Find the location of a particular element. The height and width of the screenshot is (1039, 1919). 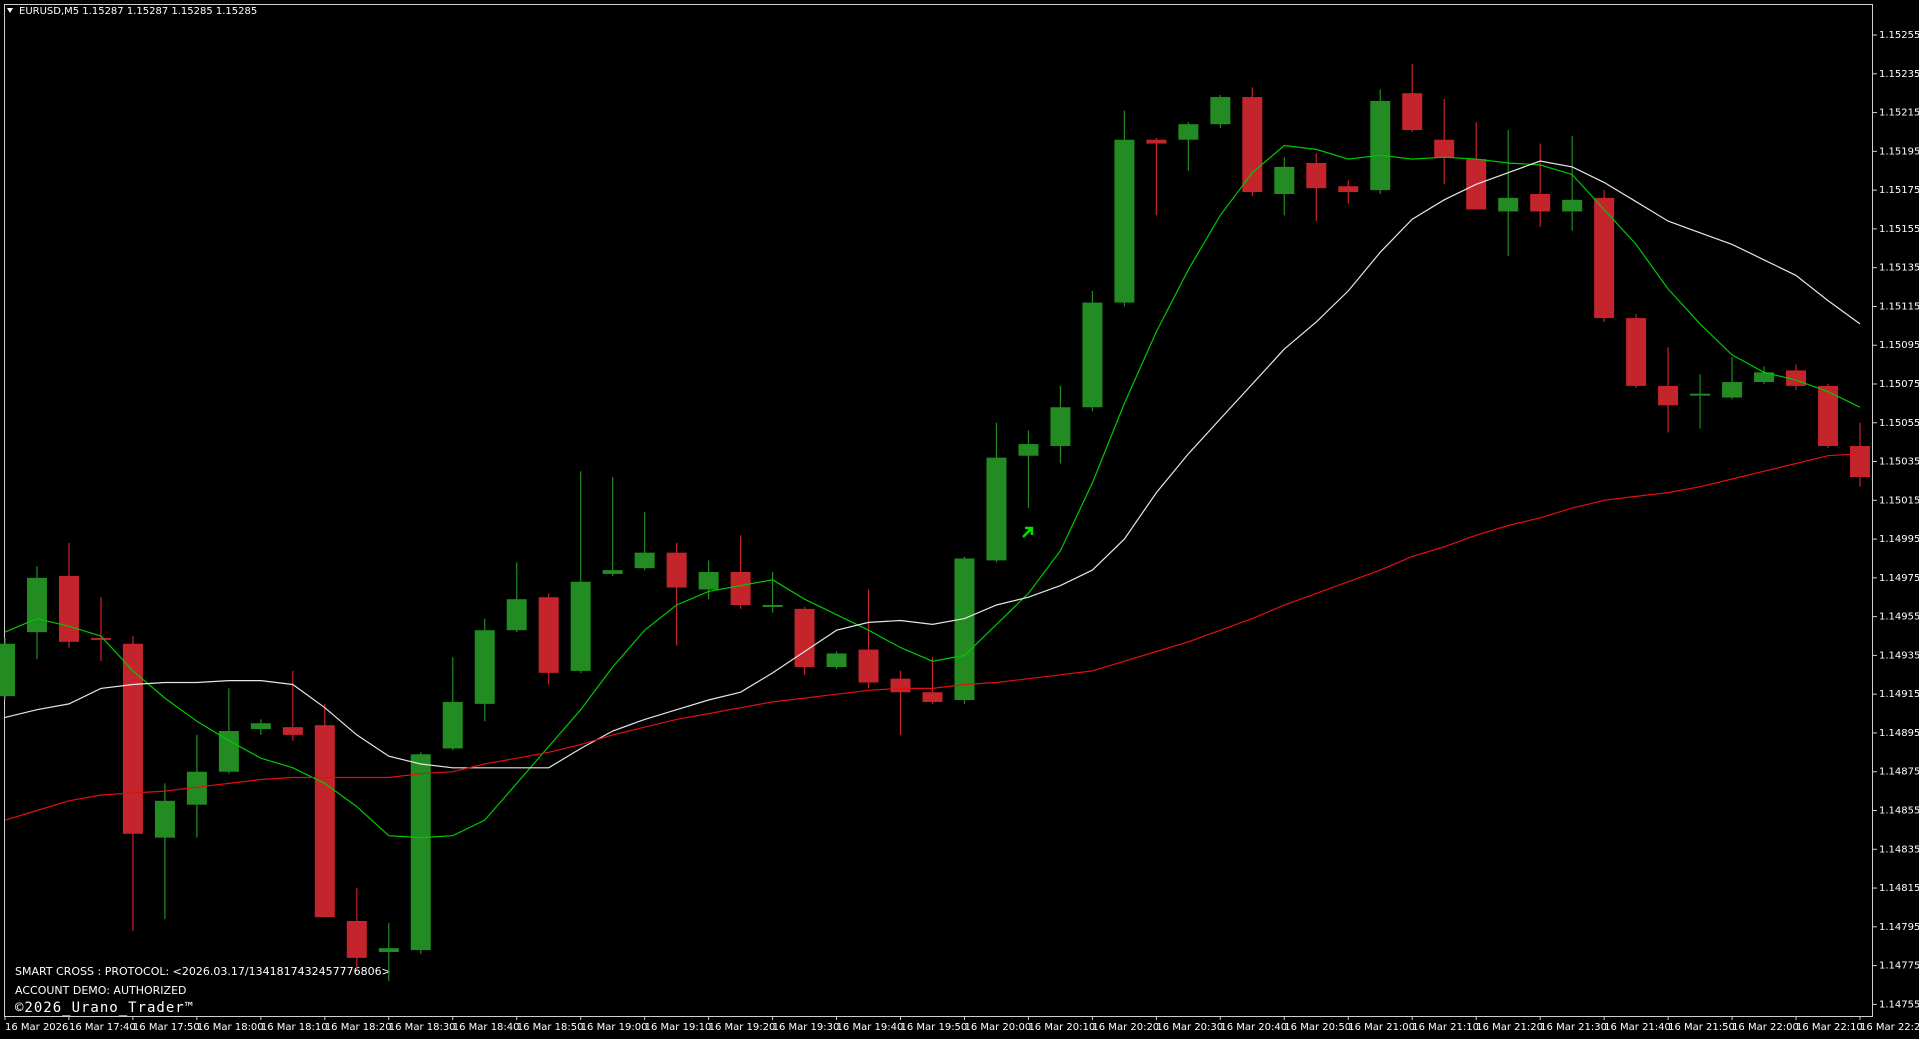

x-tick-label: 16 Mar 21:10 is located at coordinates (1445, 1027).